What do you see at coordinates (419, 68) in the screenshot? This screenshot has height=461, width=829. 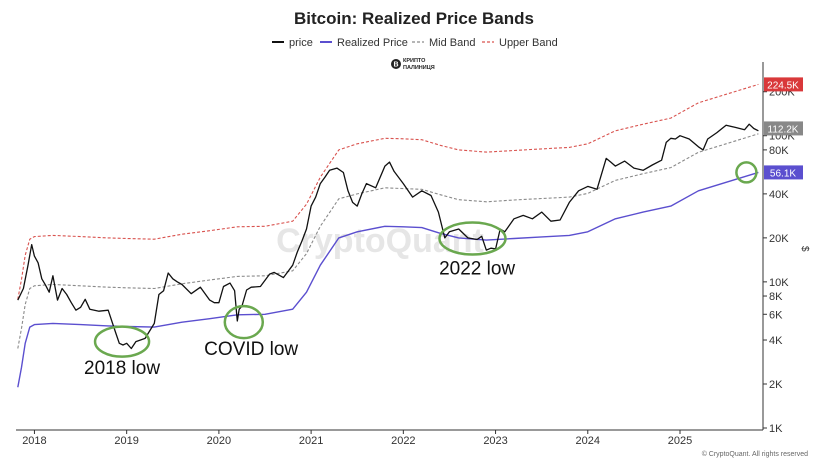 I see `logo-line-2: ПАЛИНИЦЯ` at bounding box center [419, 68].